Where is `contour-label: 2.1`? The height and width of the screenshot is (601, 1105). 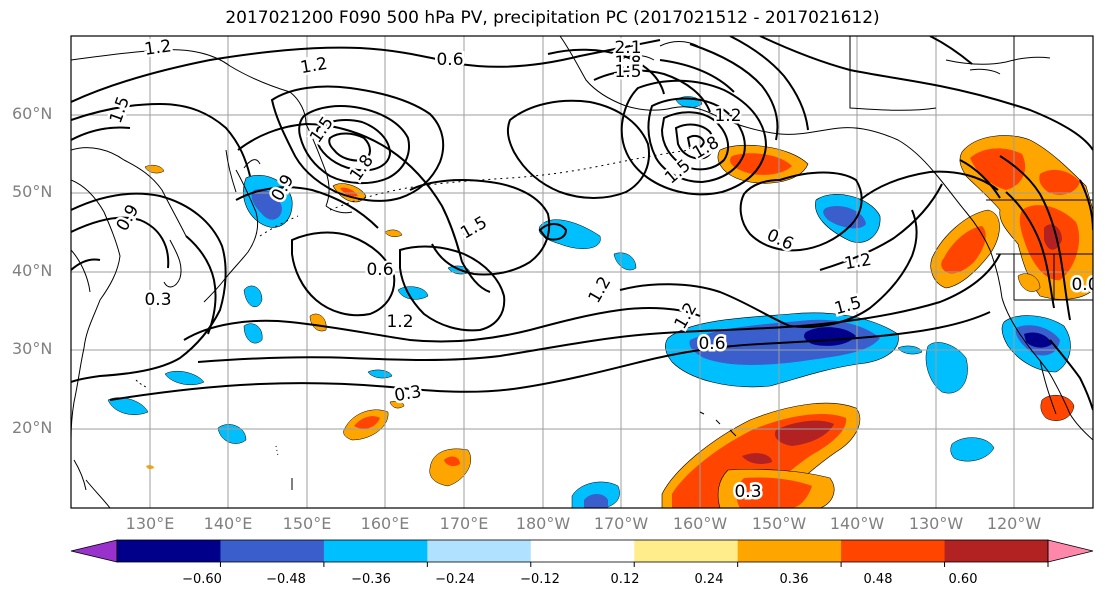
contour-label: 2.1 is located at coordinates (627, 48).